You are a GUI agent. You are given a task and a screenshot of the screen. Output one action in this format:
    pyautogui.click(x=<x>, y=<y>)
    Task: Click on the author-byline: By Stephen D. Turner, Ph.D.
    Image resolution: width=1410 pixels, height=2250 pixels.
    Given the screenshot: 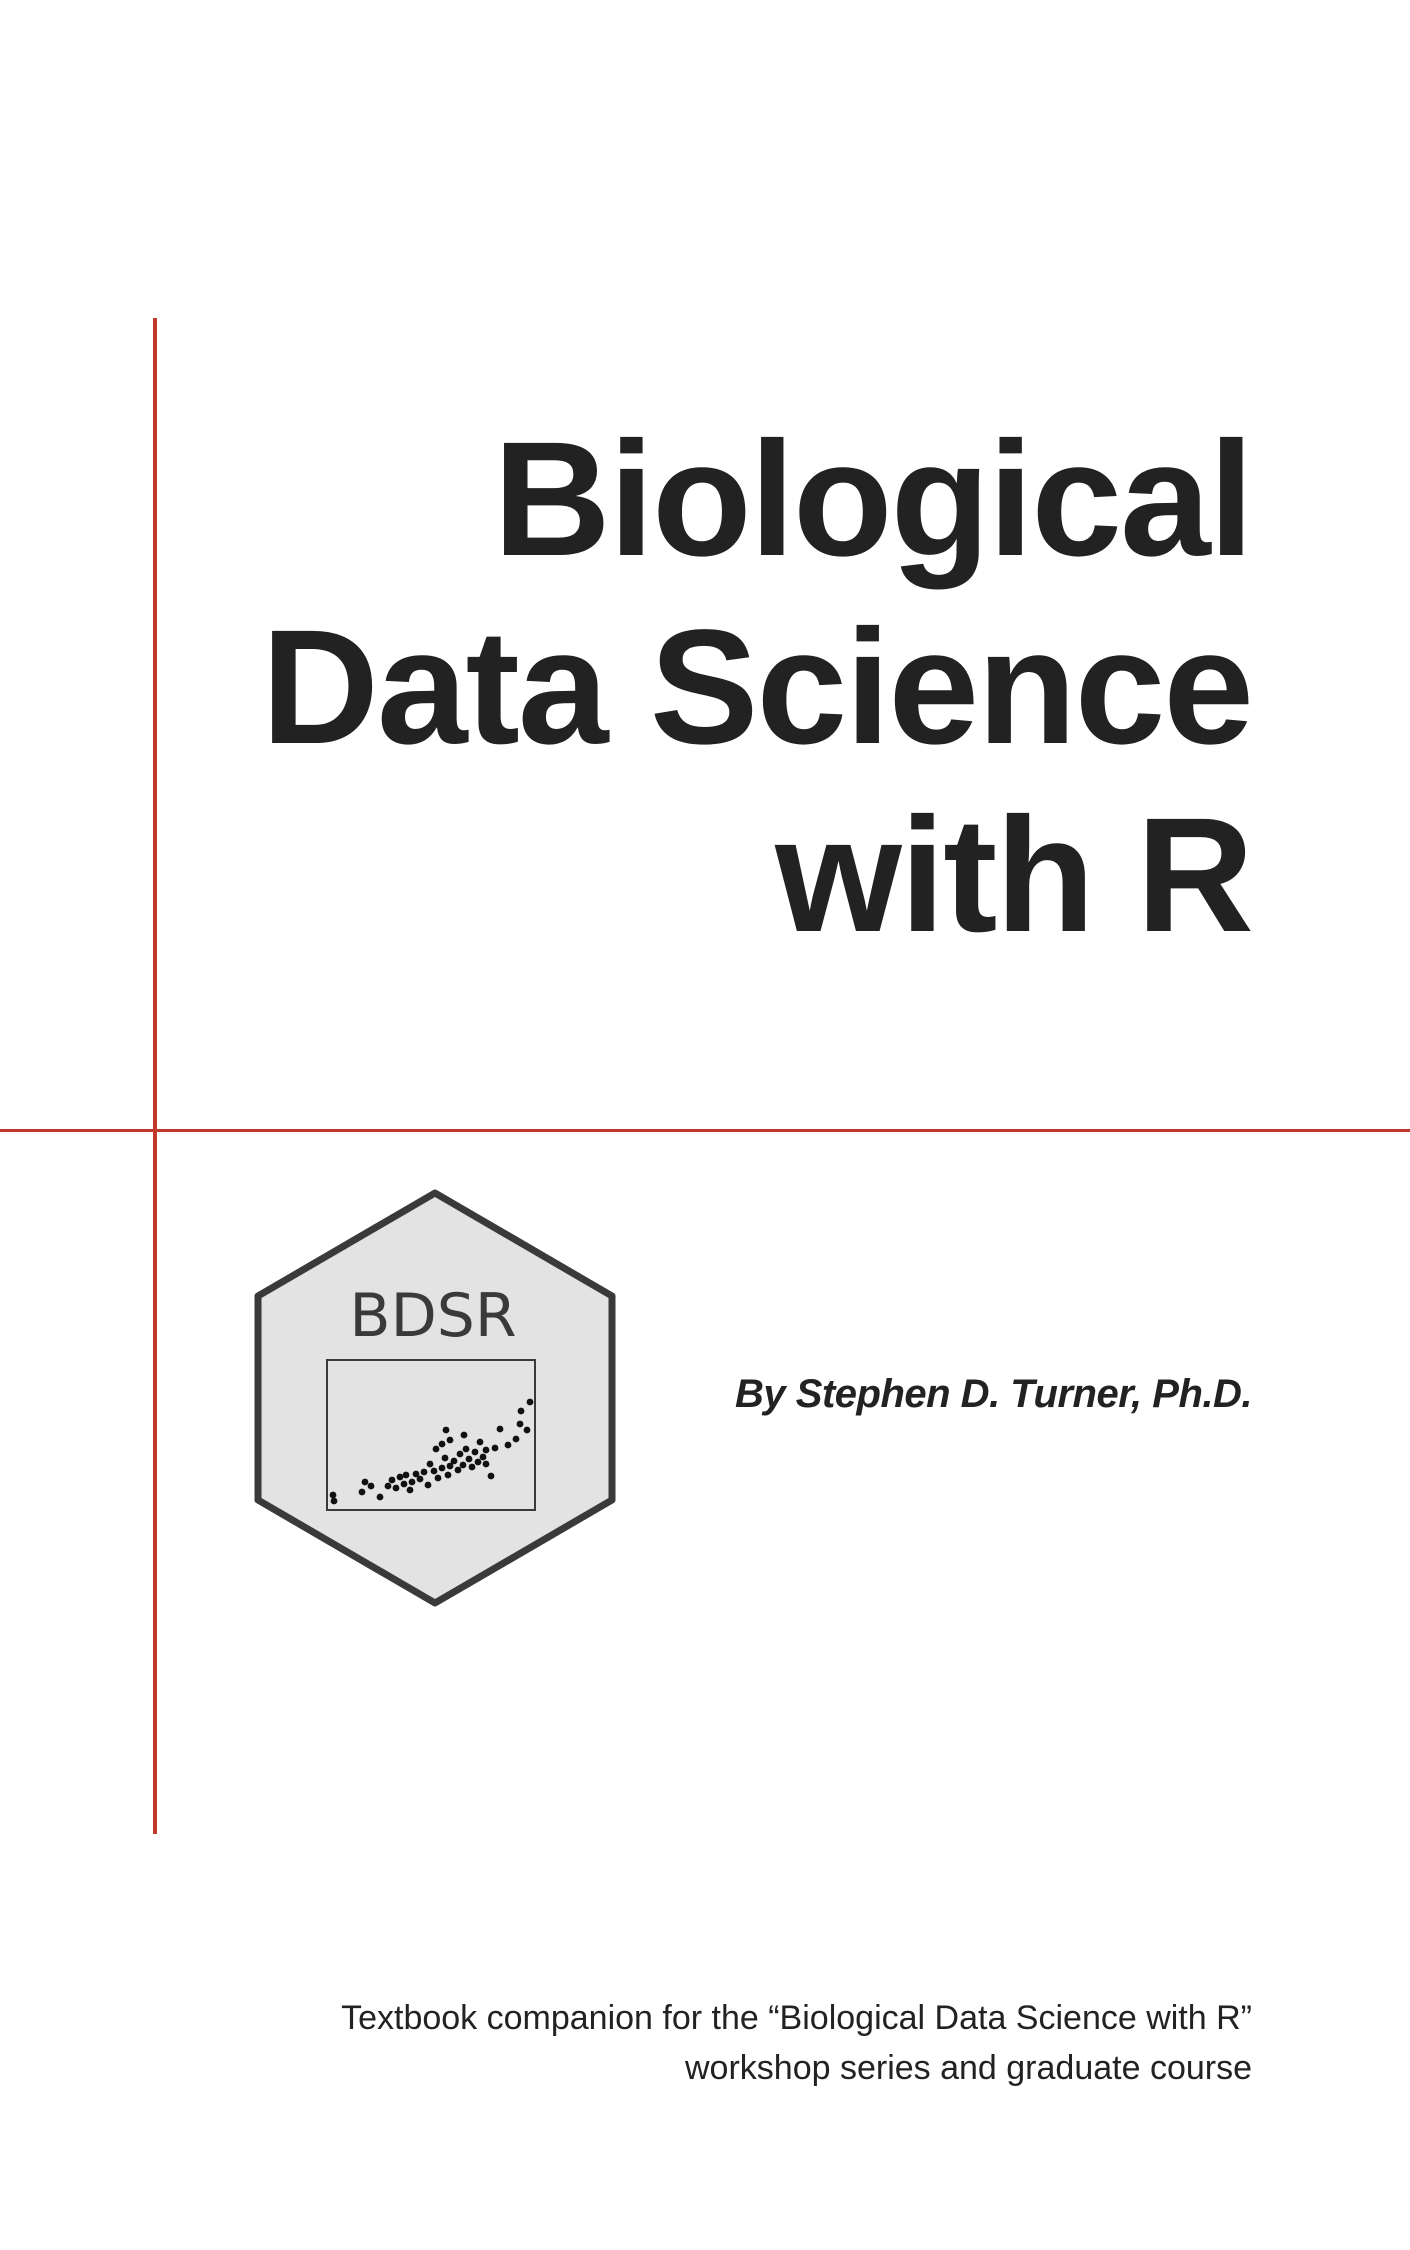 What is the action you would take?
    pyautogui.click(x=993, y=1394)
    